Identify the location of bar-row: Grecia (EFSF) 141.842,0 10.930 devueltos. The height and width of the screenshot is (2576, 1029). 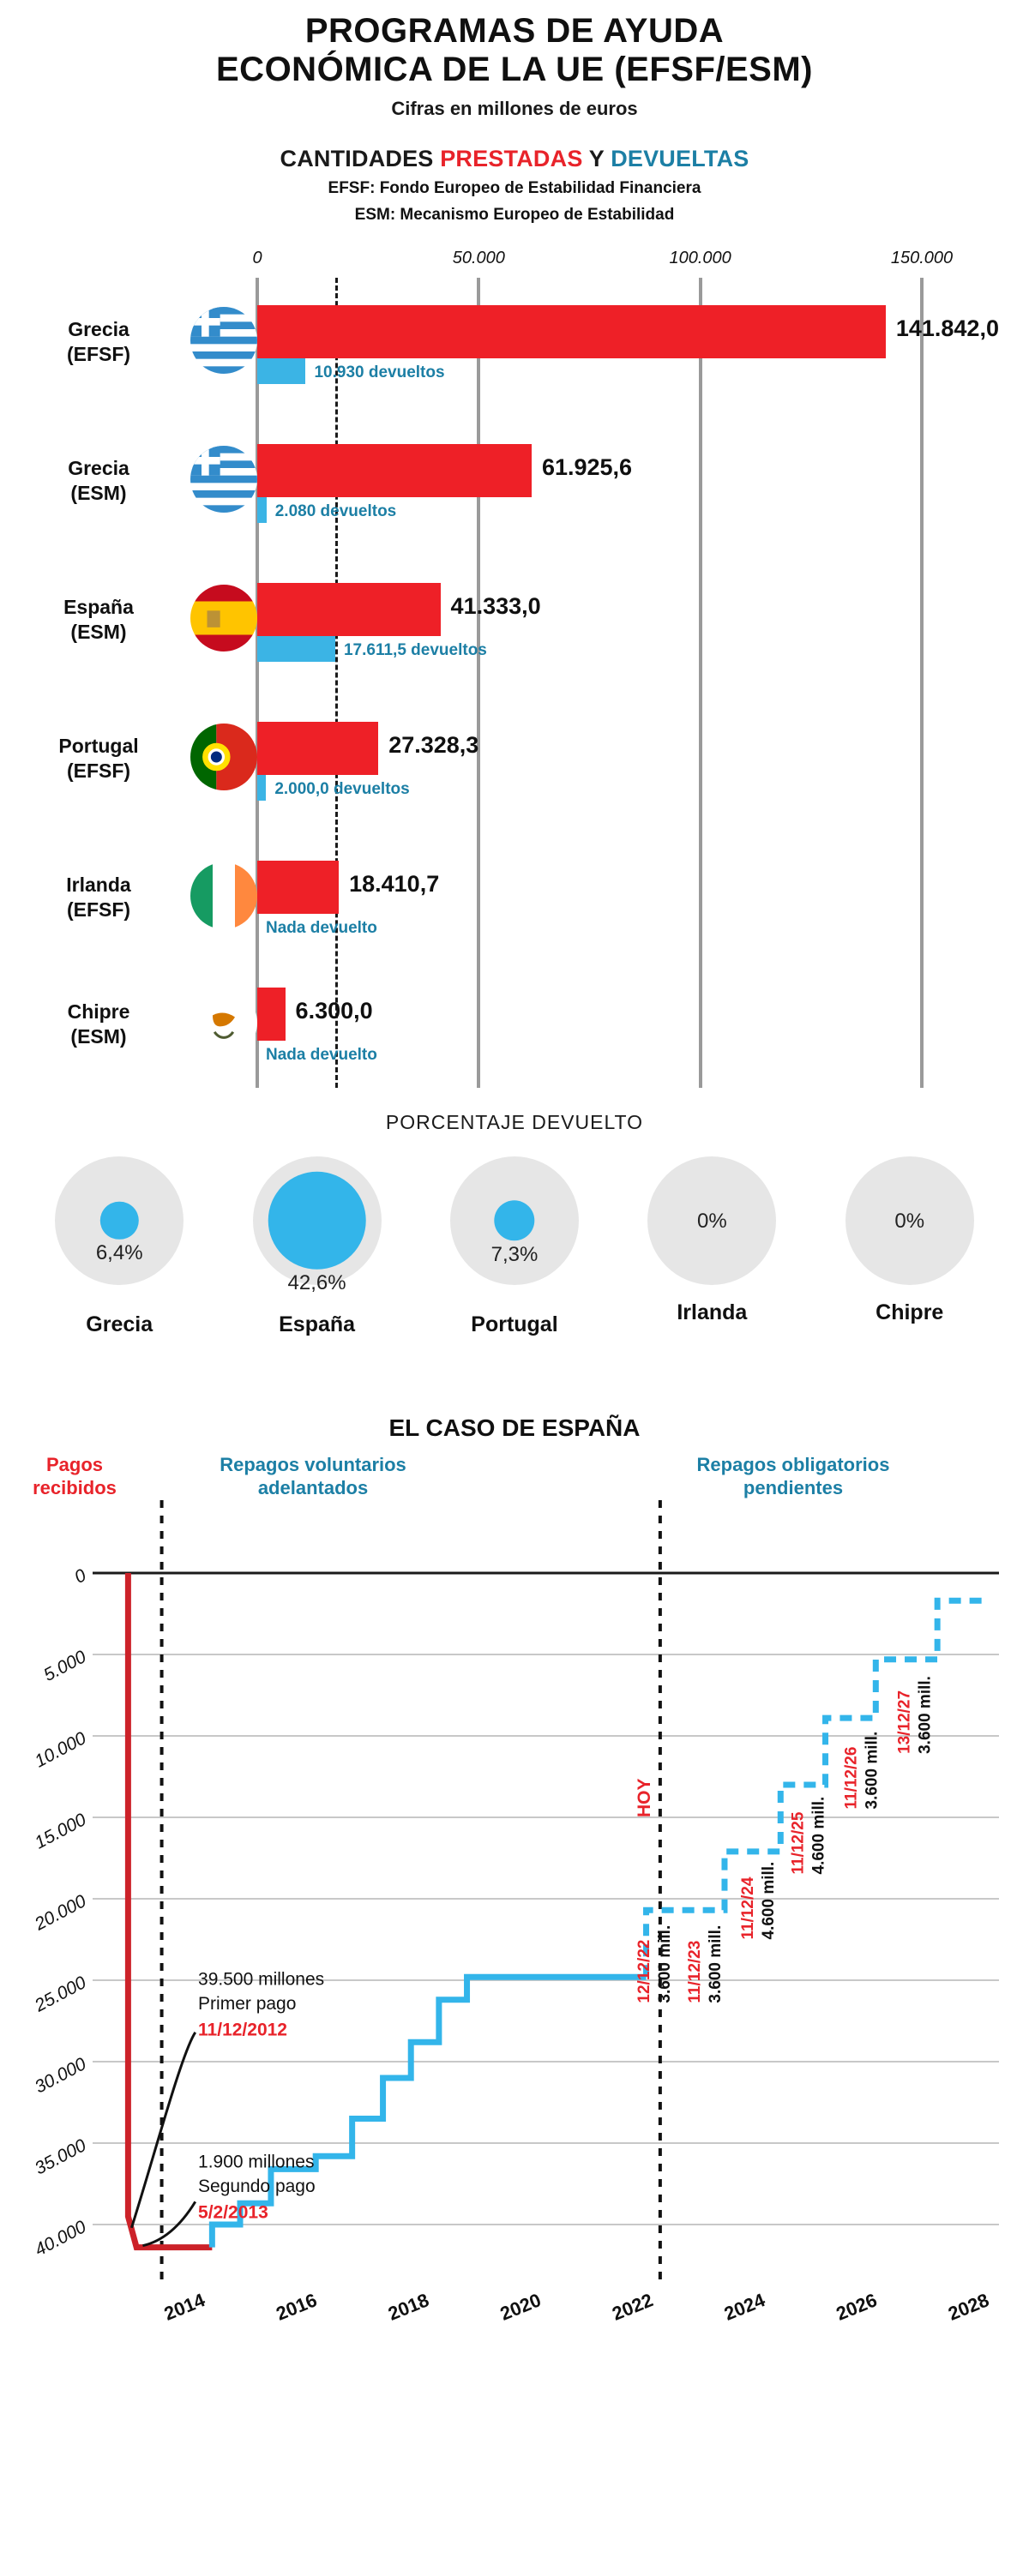
(514, 366).